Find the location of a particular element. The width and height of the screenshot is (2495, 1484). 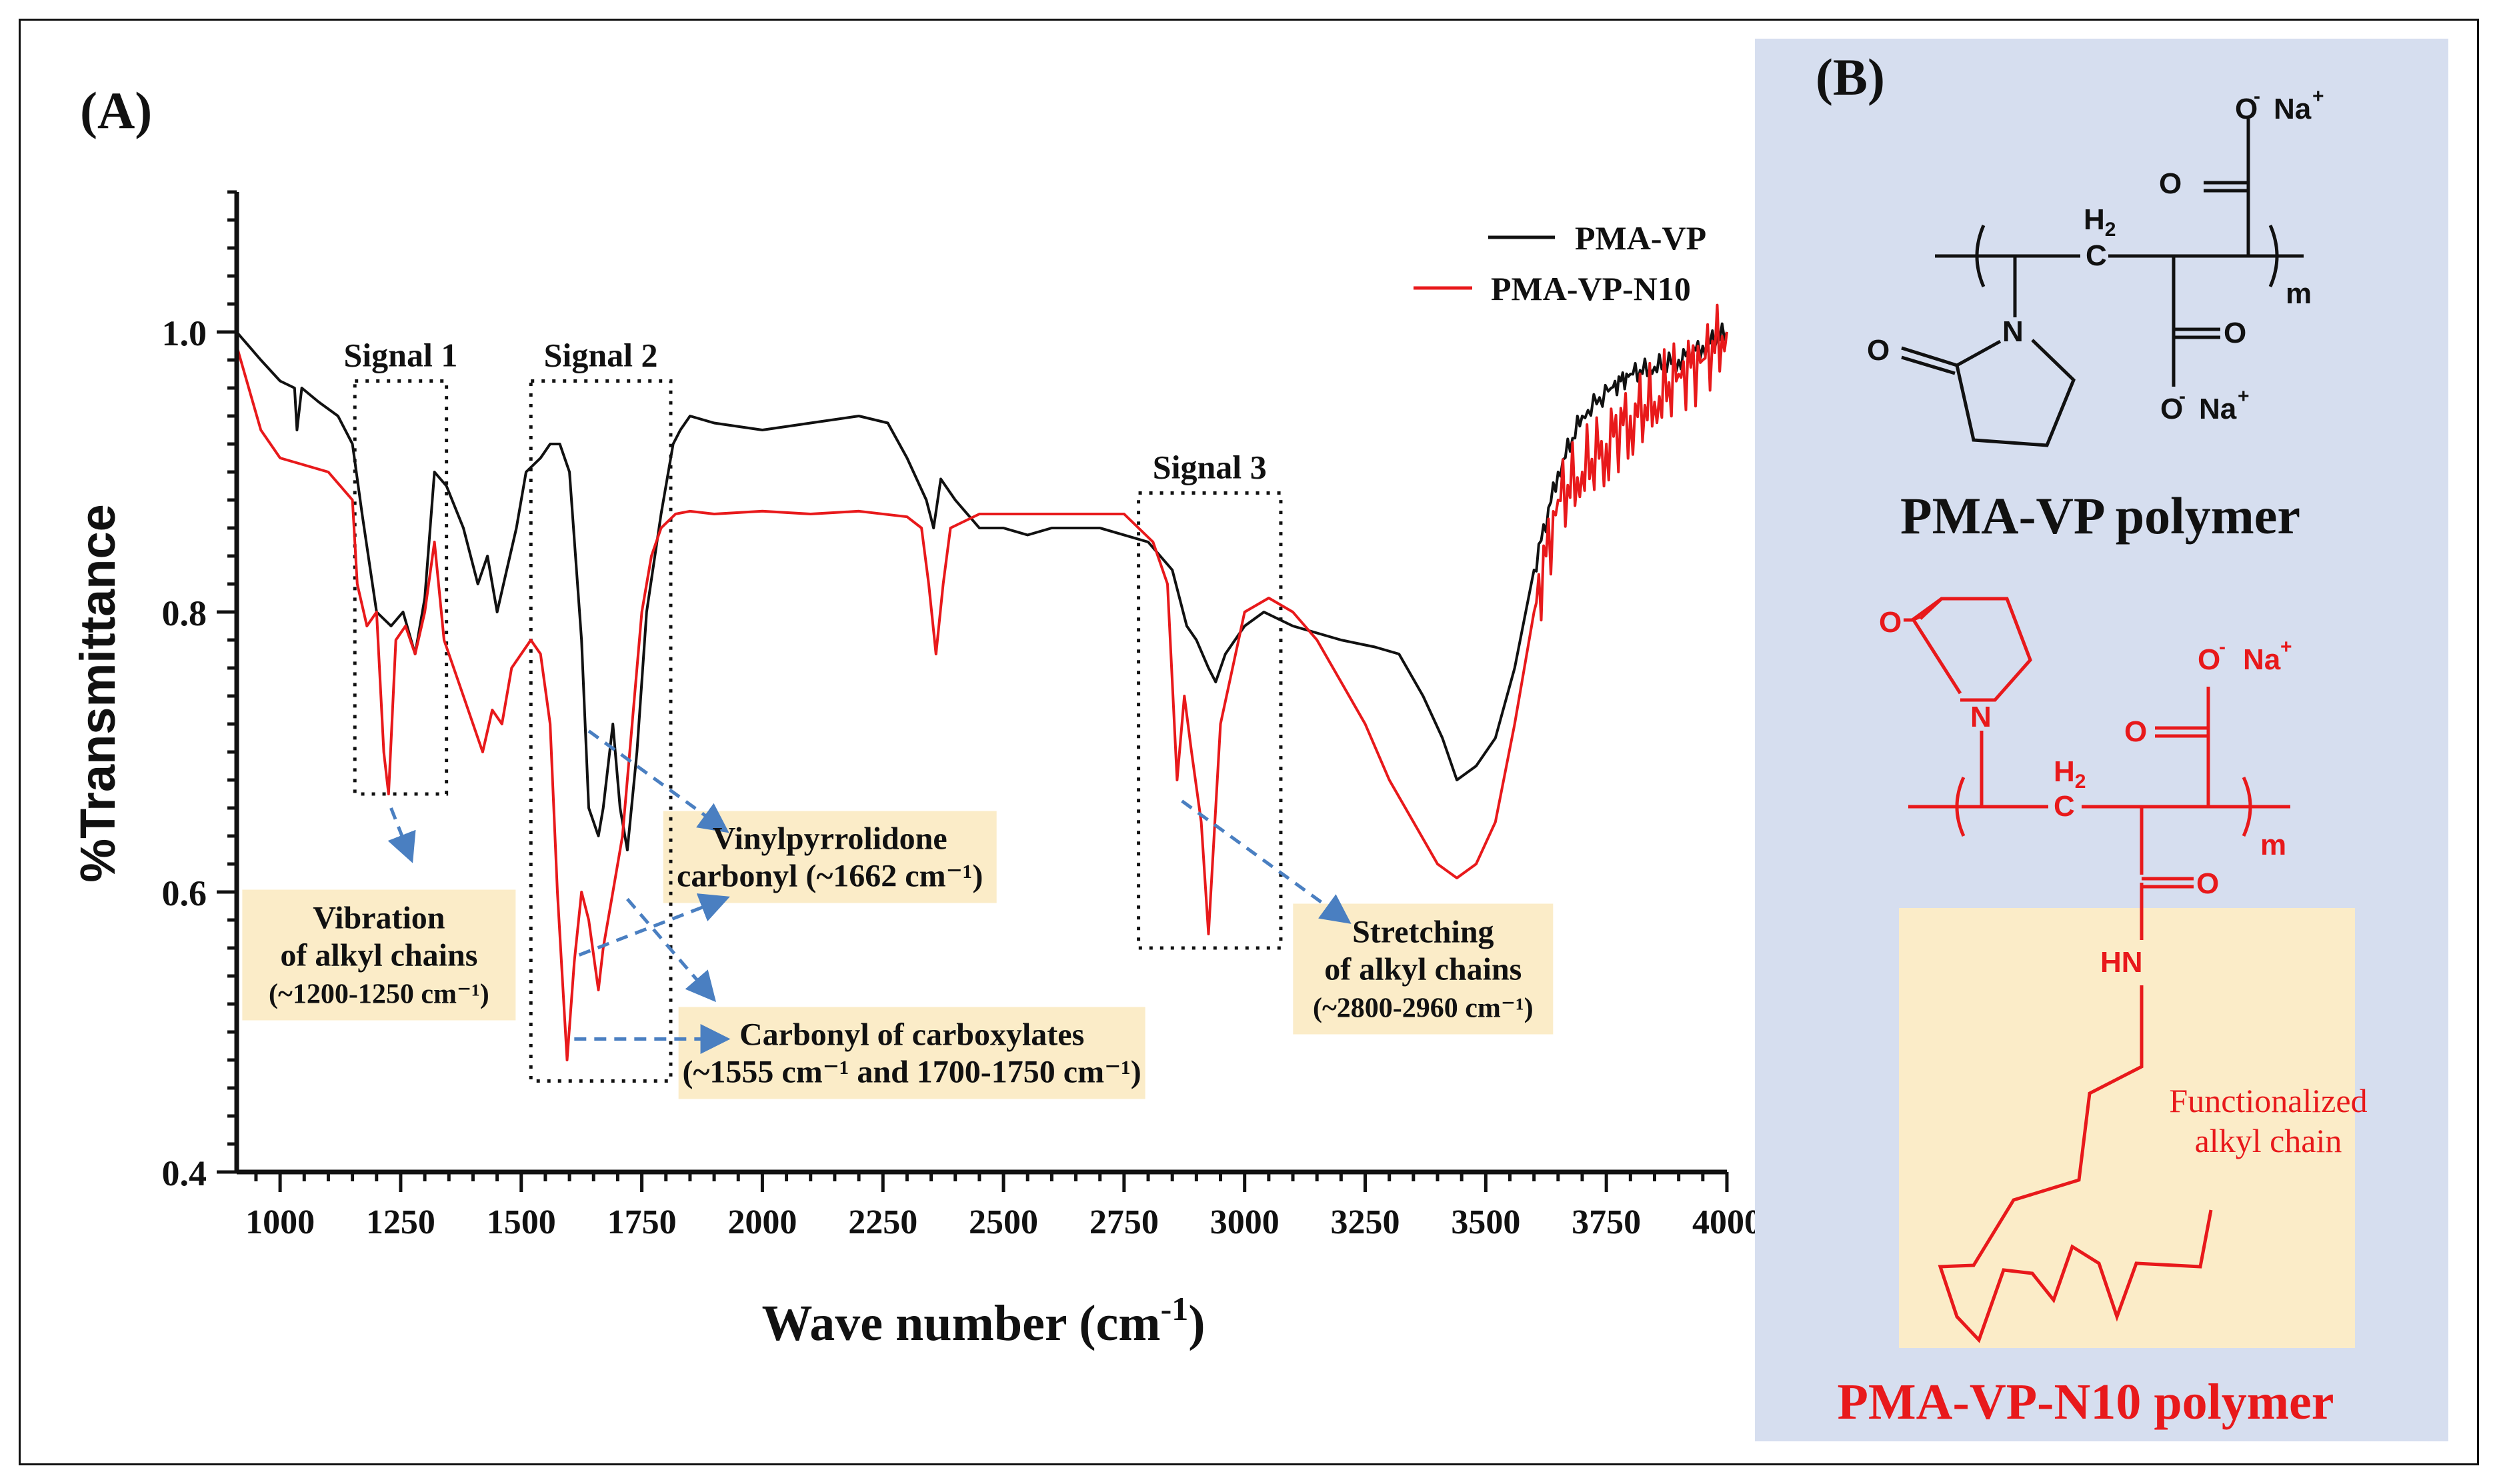

charge-plus-top: + is located at coordinates (2318, 96).